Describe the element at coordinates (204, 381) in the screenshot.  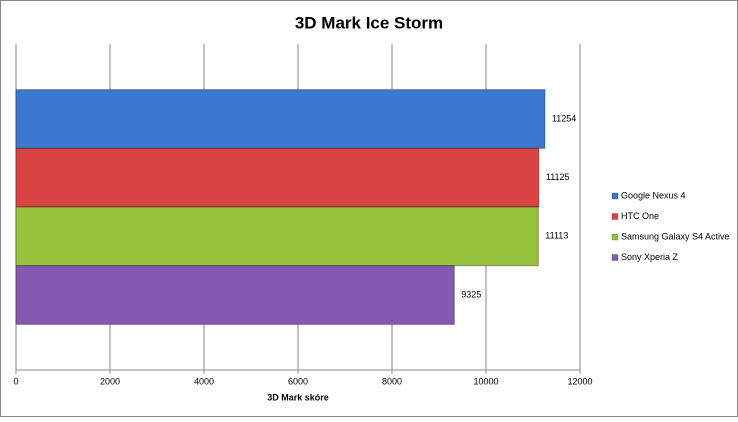
I see `x-tick-label: 4000` at that location.